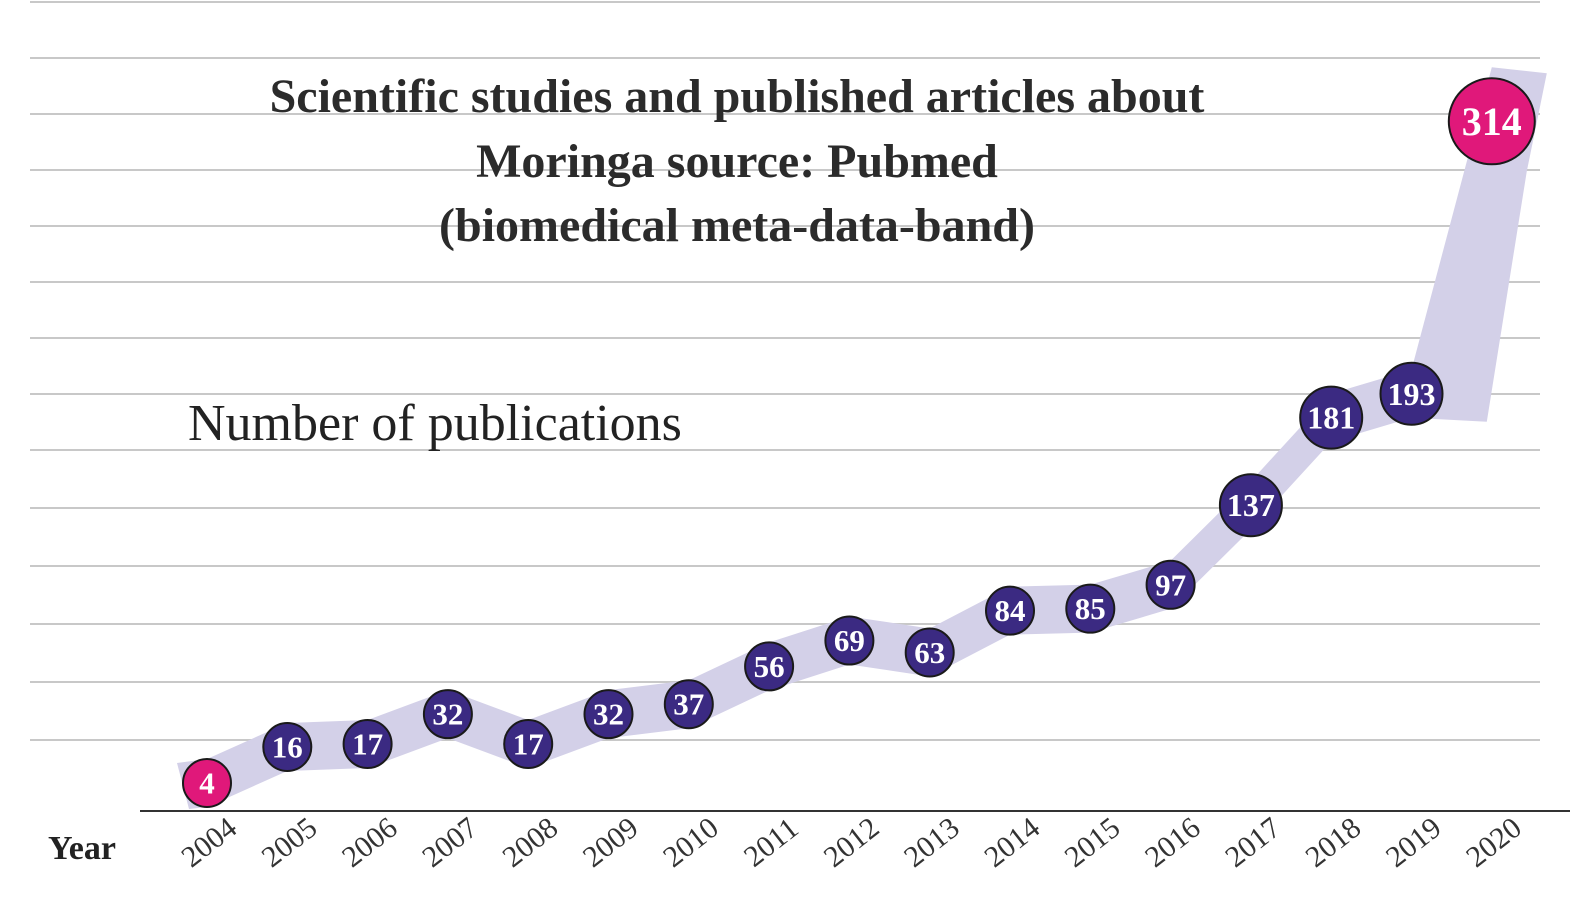  Describe the element at coordinates (1414, 842) in the screenshot. I see `x-tick-label: 2019` at that location.